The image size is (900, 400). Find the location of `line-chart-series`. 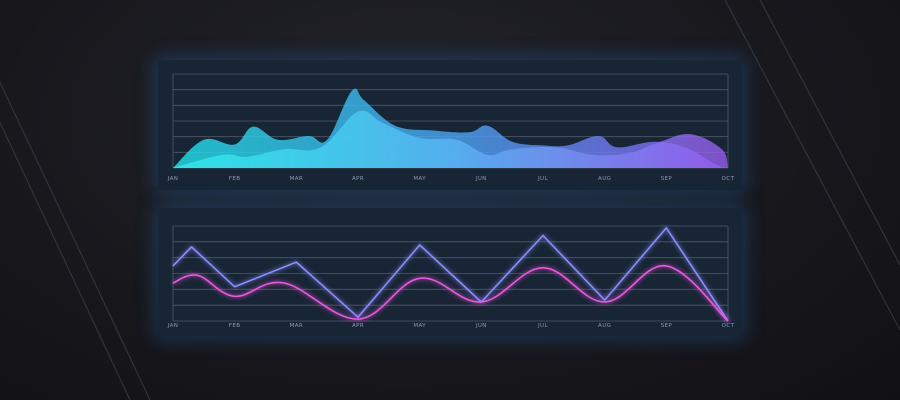

line-chart-series is located at coordinates (450, 274).